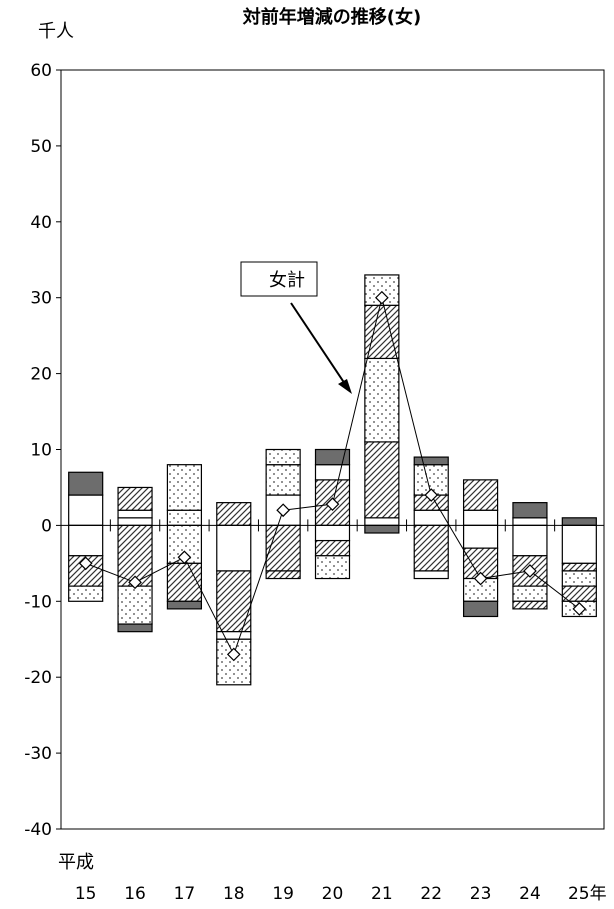  What do you see at coordinates (185, 894) in the screenshot?
I see `x-tick-label: 17` at bounding box center [185, 894].